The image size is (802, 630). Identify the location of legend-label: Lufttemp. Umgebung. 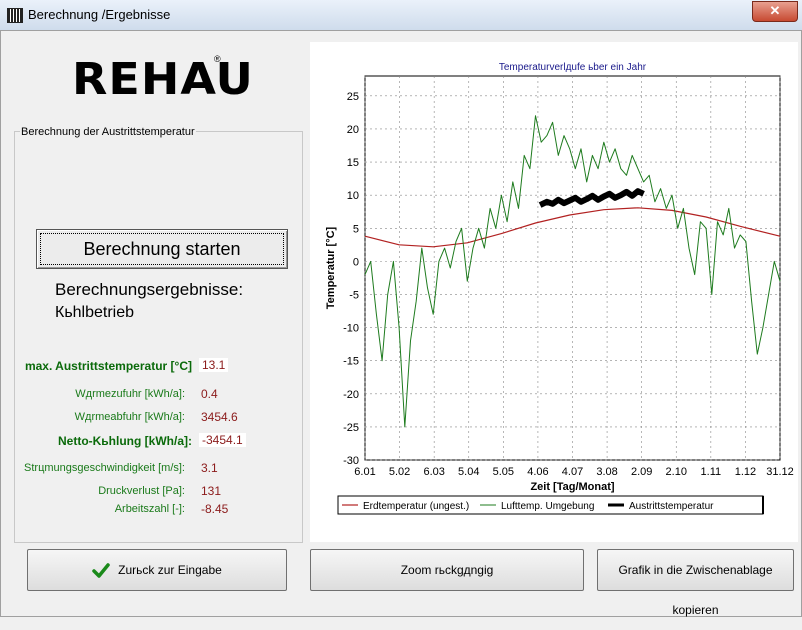
(547, 506).